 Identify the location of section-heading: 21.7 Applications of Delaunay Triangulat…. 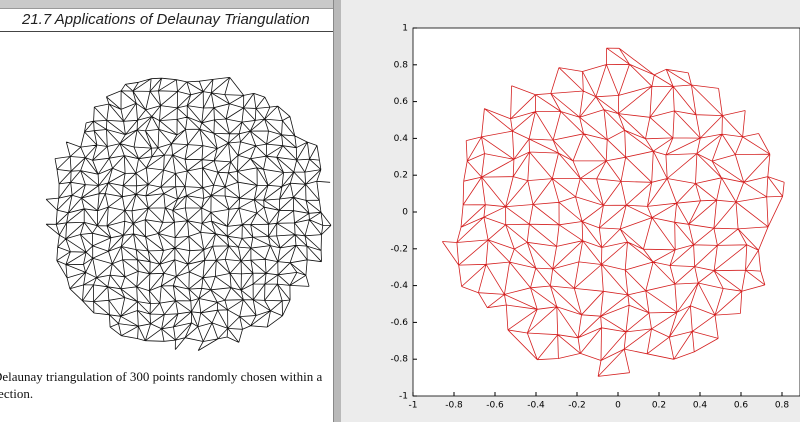
(166, 19).